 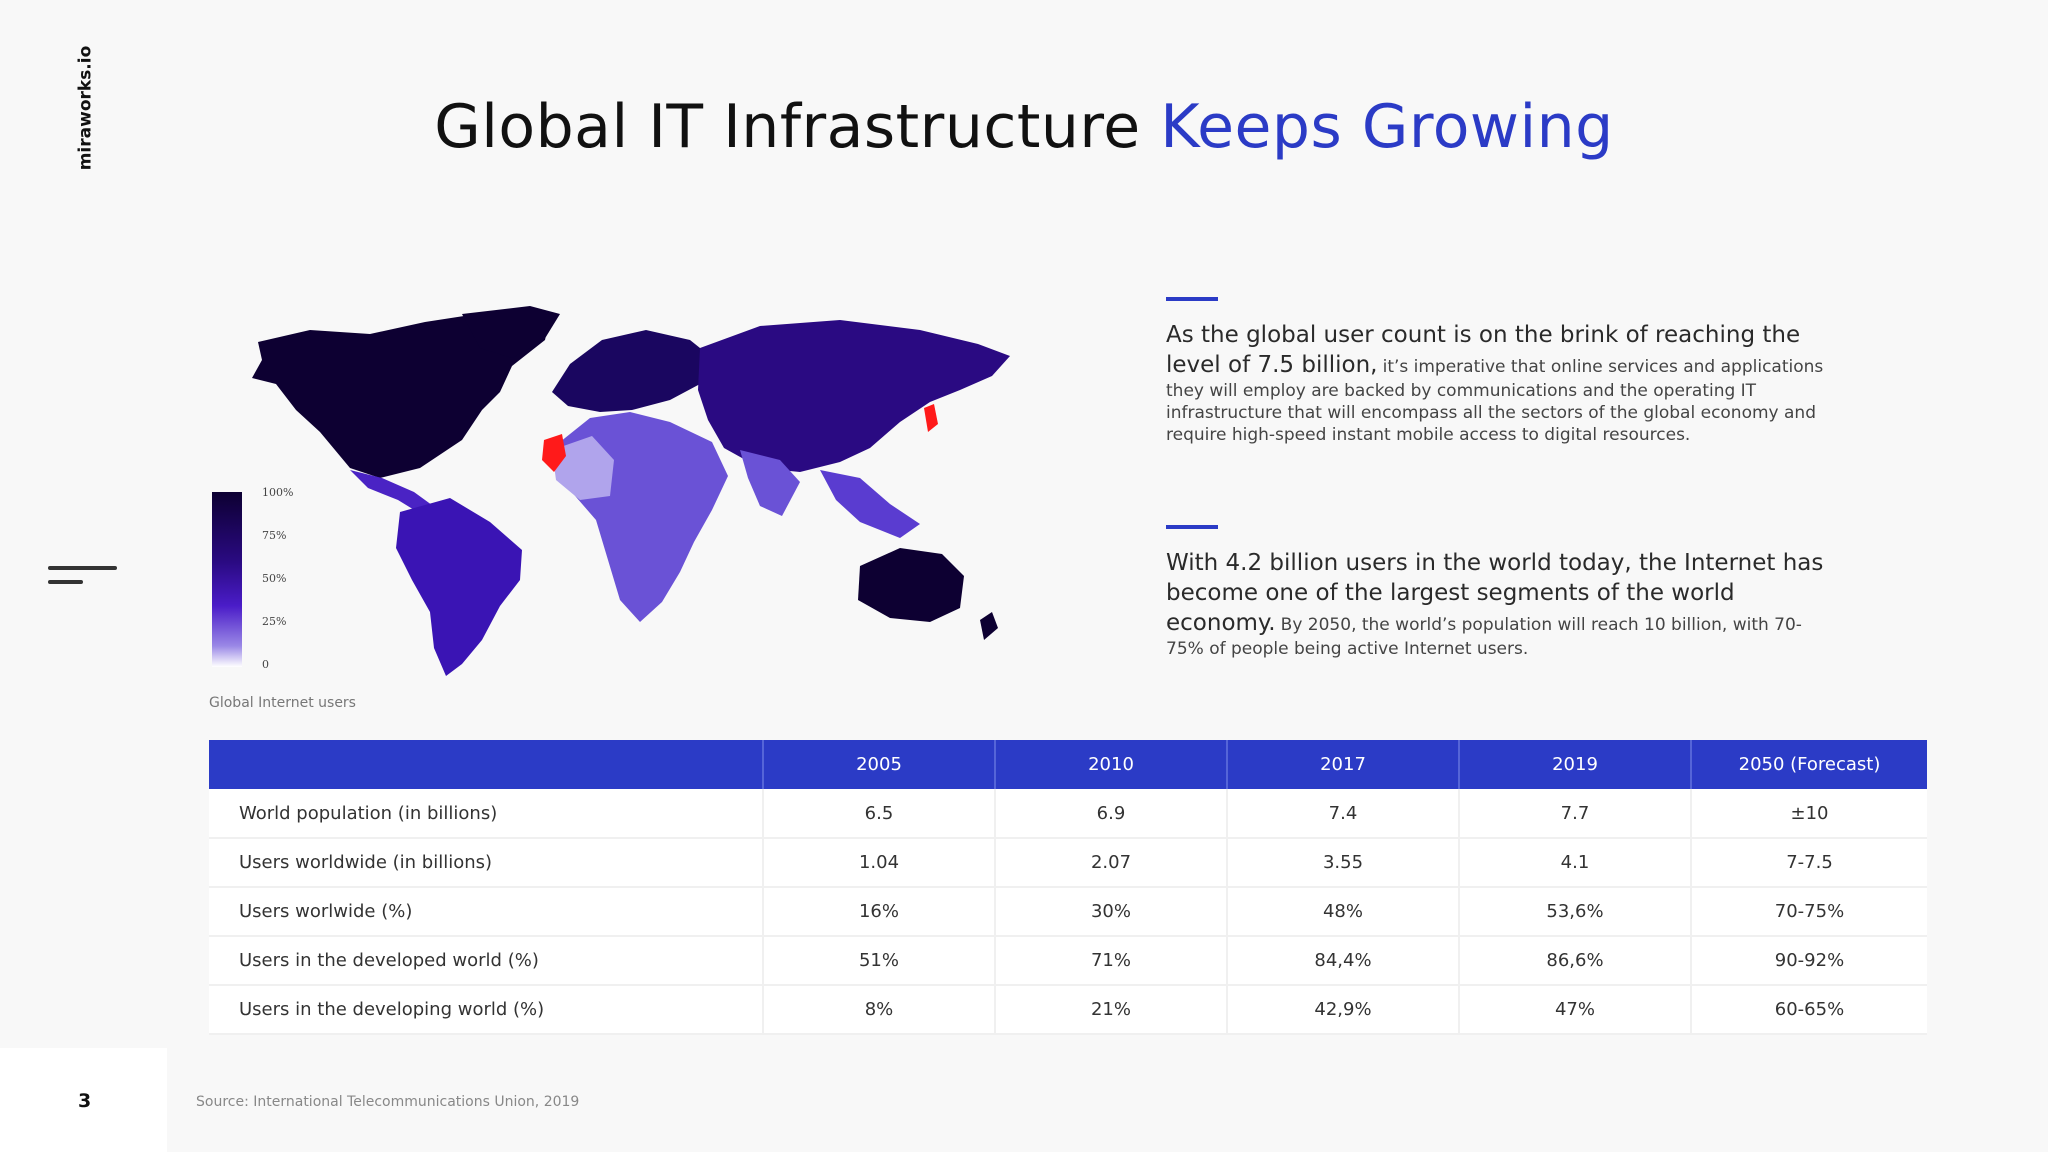 What do you see at coordinates (1387, 127) in the screenshot?
I see `title-accent: Keeps Growing` at bounding box center [1387, 127].